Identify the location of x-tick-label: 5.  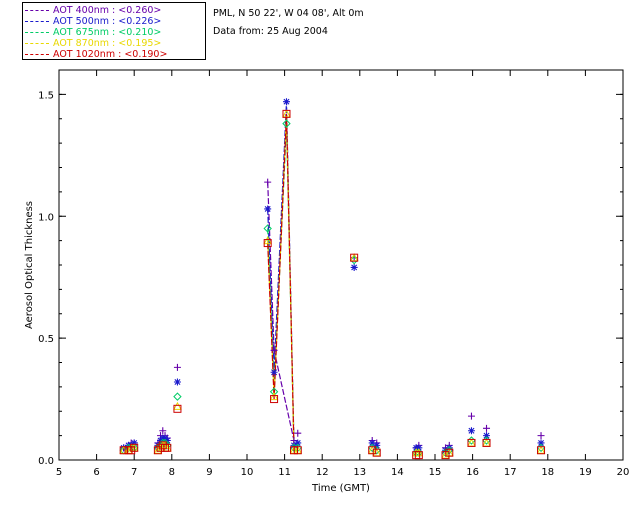
(59, 472).